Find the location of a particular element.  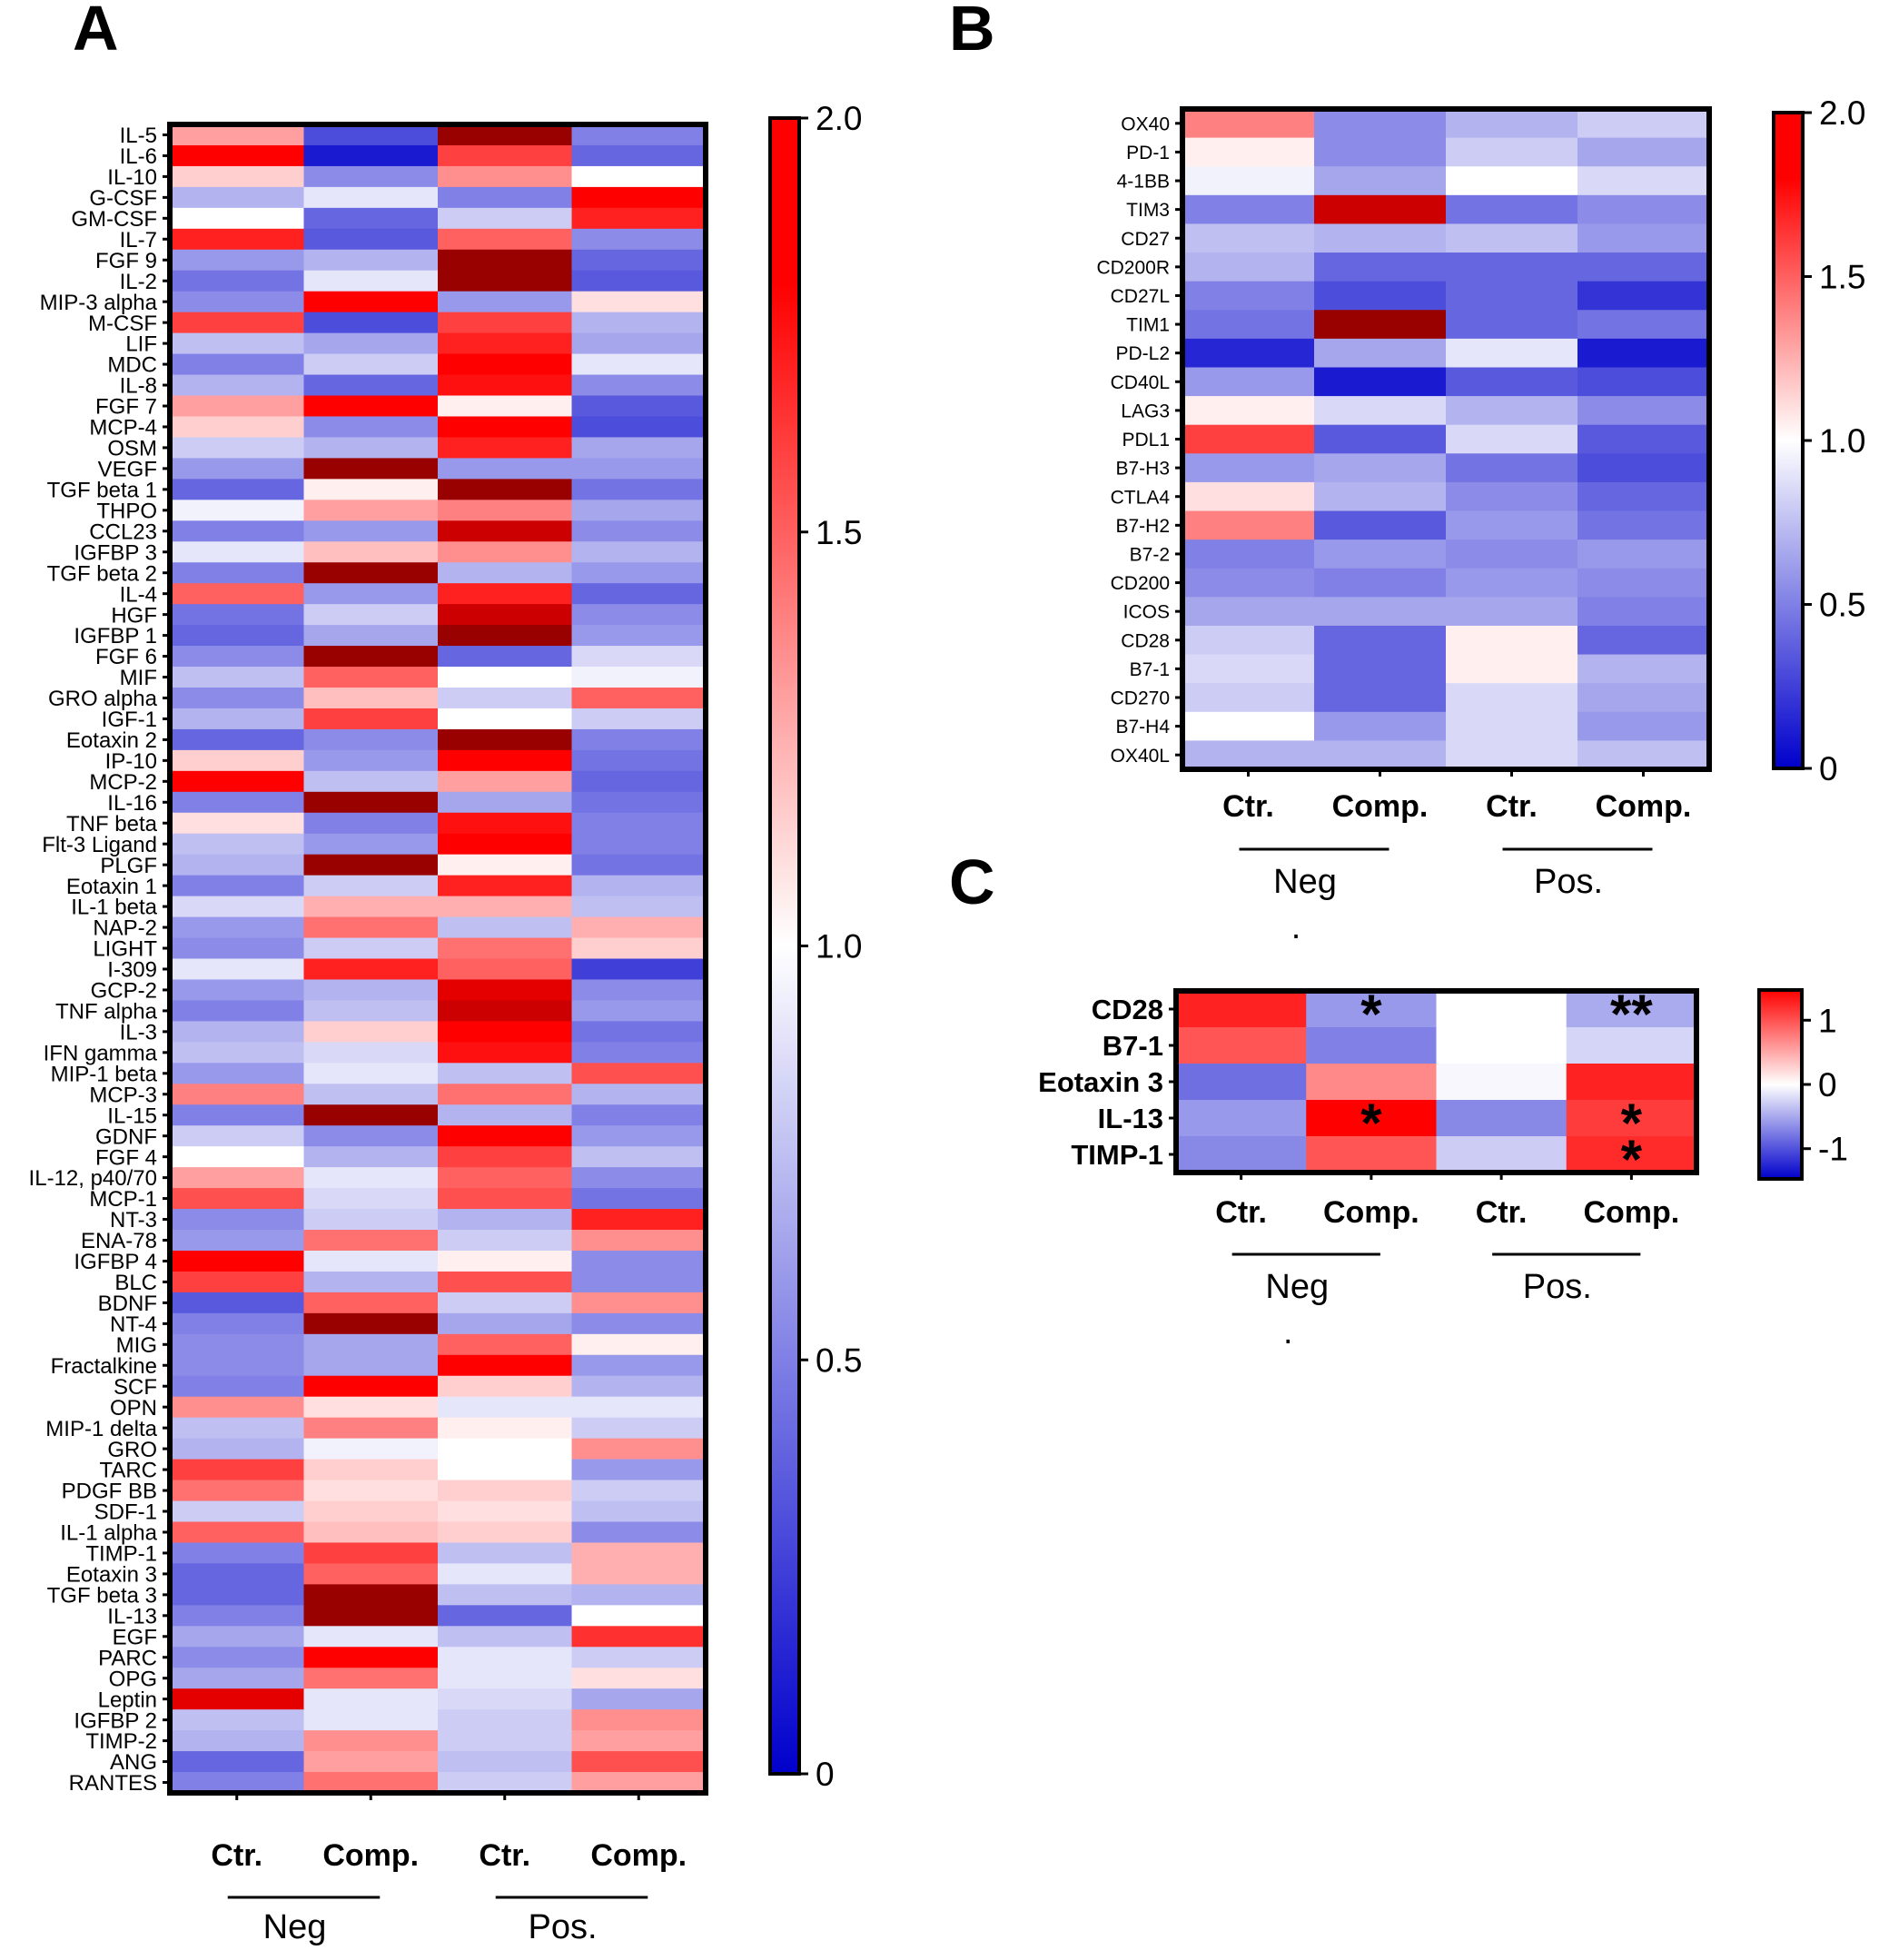

c-cell-b7-1-col1 is located at coordinates (1242, 1045).